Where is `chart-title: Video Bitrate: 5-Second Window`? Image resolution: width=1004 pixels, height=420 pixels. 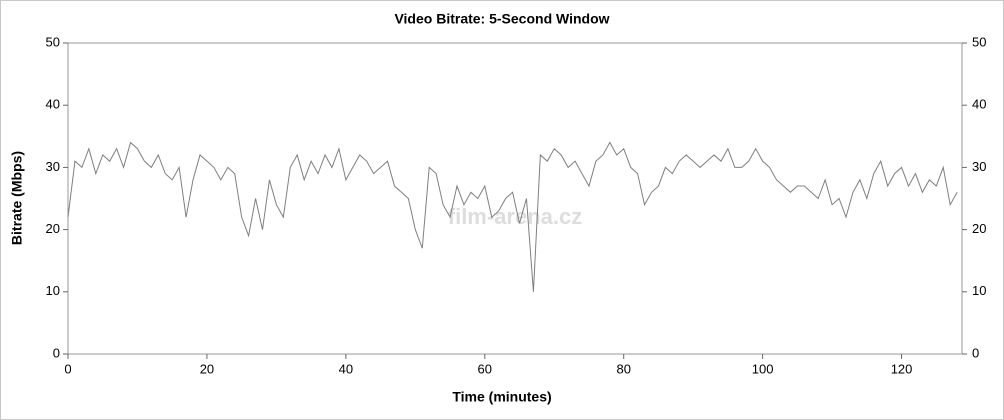
chart-title: Video Bitrate: 5-Second Window is located at coordinates (501, 19).